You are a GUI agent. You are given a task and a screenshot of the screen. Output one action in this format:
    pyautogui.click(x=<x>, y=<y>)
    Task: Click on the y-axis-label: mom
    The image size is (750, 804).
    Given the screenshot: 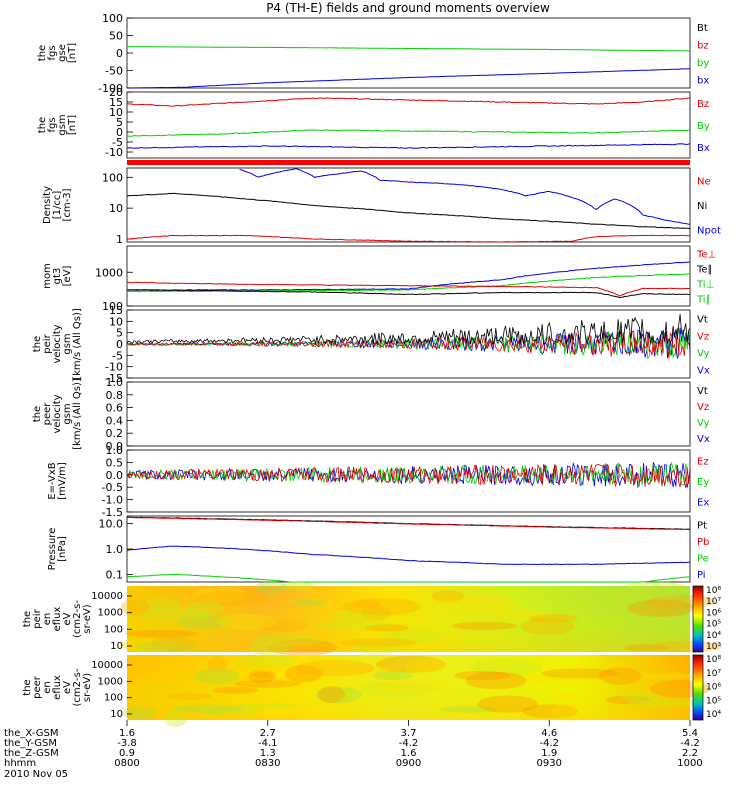 What is the action you would take?
    pyautogui.click(x=47, y=276)
    